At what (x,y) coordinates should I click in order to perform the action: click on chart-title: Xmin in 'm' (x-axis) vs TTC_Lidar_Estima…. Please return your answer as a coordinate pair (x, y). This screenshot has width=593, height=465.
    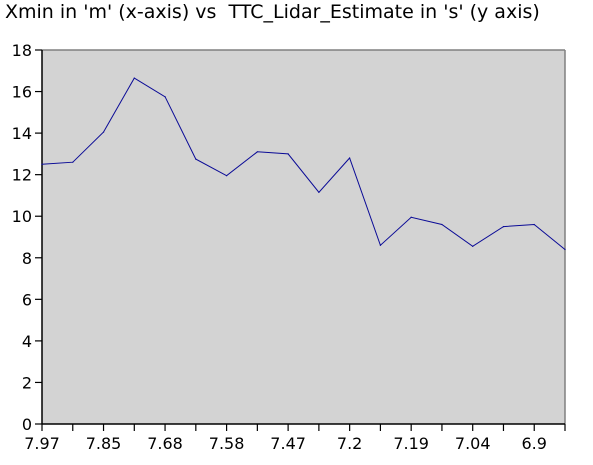
    Looking at the image, I should click on (272, 12).